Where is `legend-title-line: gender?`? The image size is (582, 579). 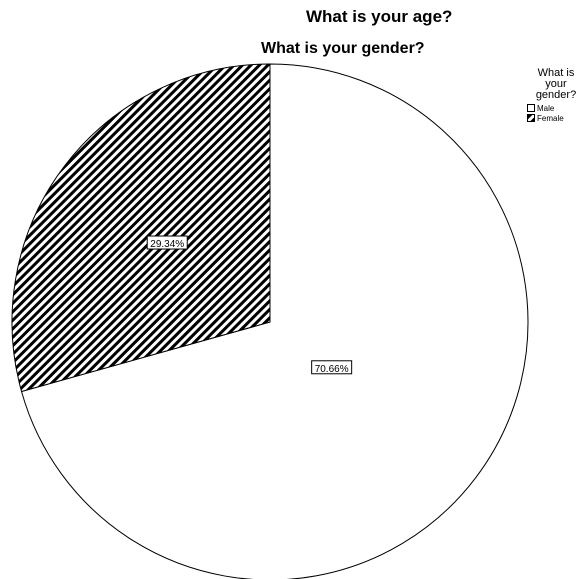 legend-title-line: gender? is located at coordinates (556, 95).